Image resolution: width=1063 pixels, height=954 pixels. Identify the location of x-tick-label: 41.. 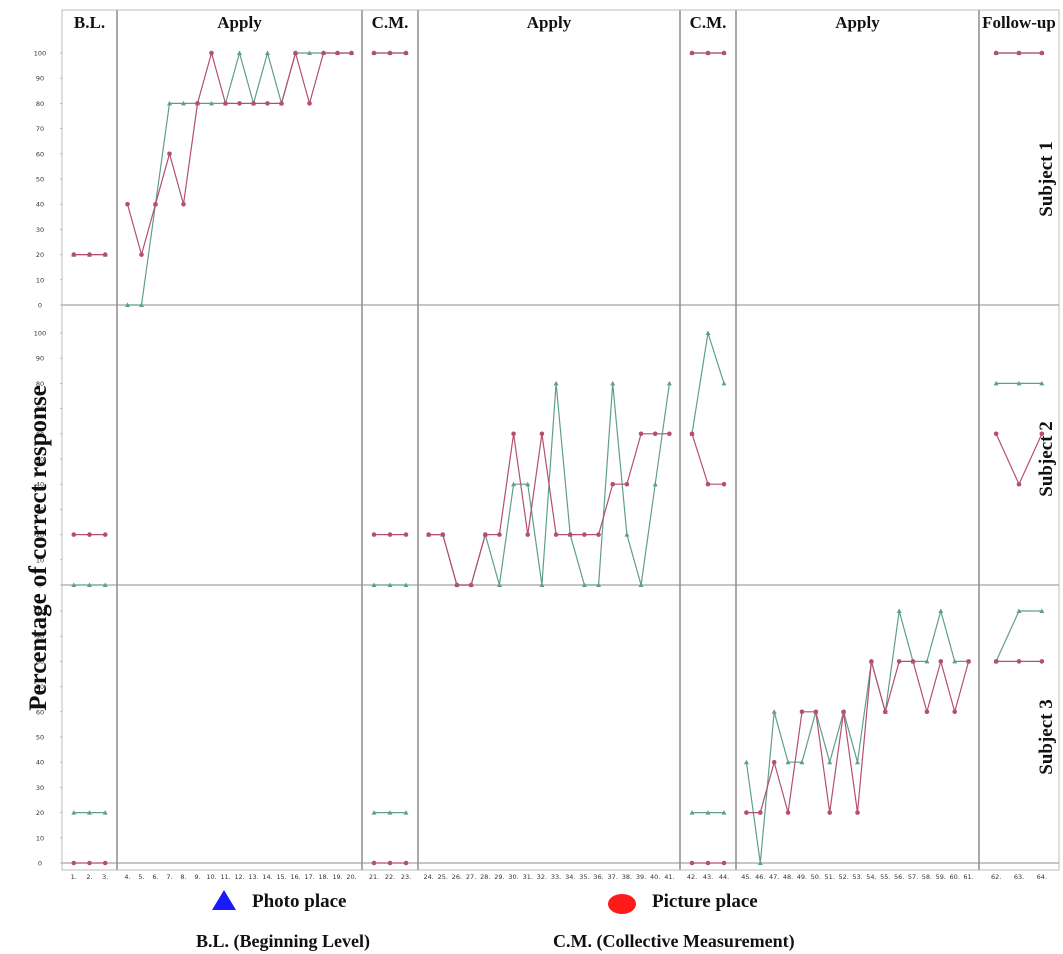
(669, 877).